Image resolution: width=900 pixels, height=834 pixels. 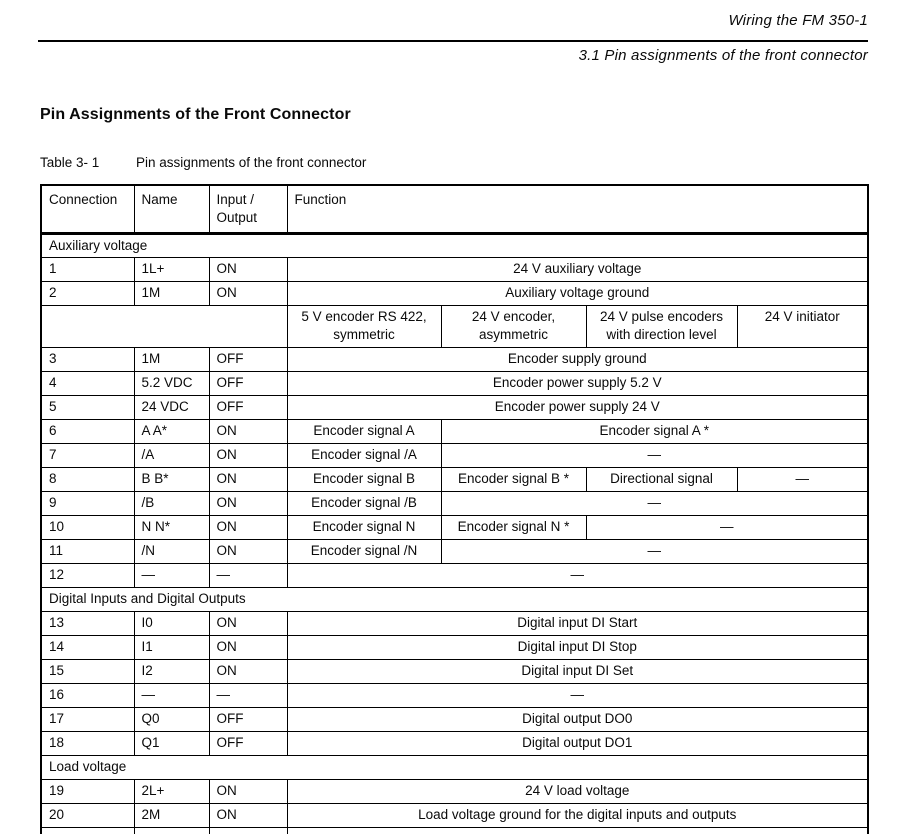 What do you see at coordinates (364, 527) in the screenshot?
I see `cell-function-5v: Encoder signal N` at bounding box center [364, 527].